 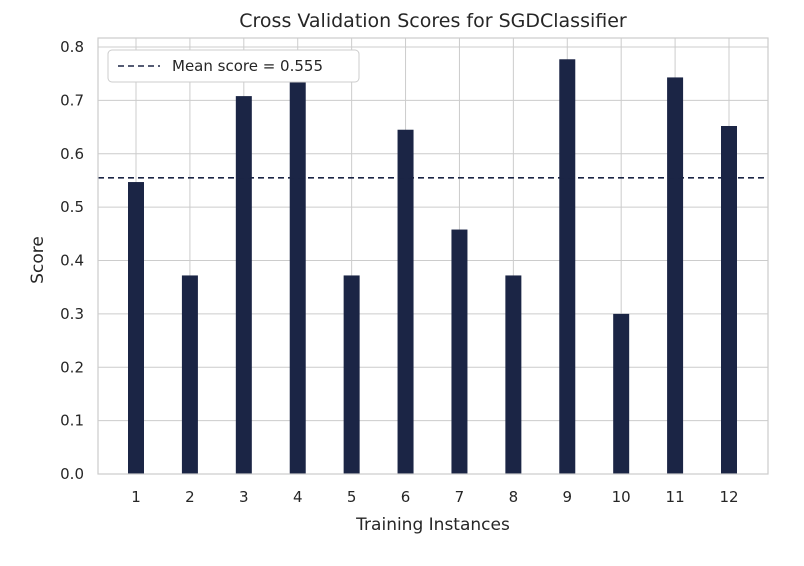 I want to click on x-tick-labels: 1 2 3 4 5 6 7 8 9 10 11 12, so click(x=434, y=497).